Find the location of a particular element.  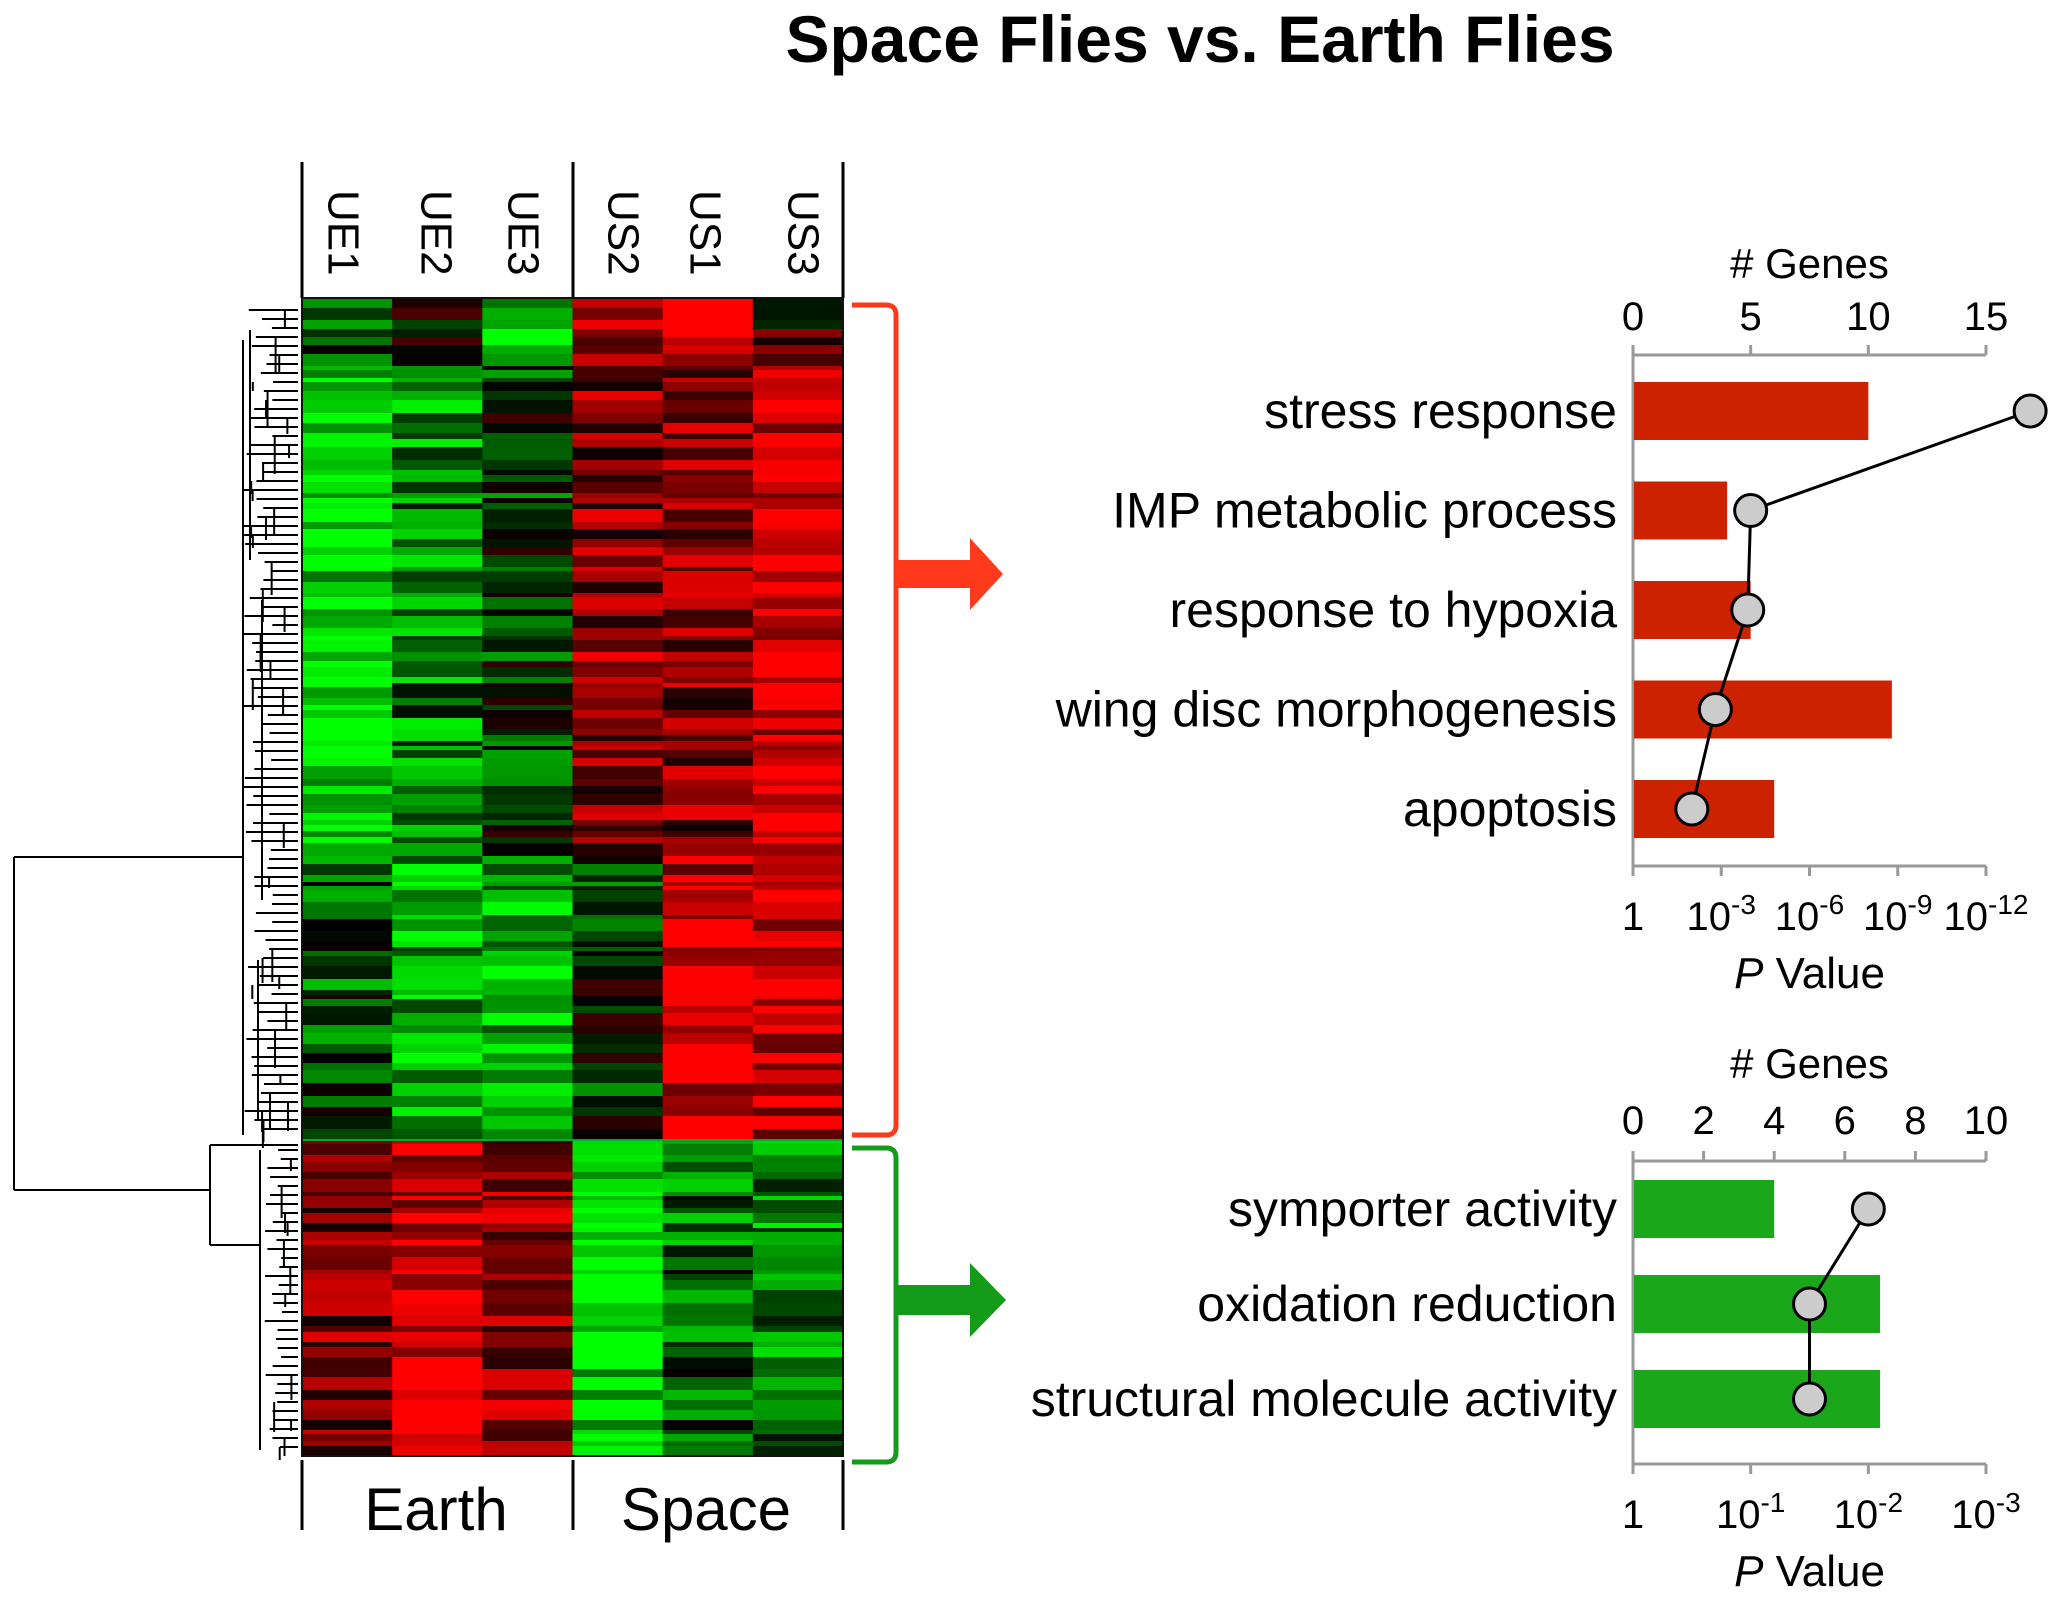

row-dendrogram is located at coordinates (155, 884).